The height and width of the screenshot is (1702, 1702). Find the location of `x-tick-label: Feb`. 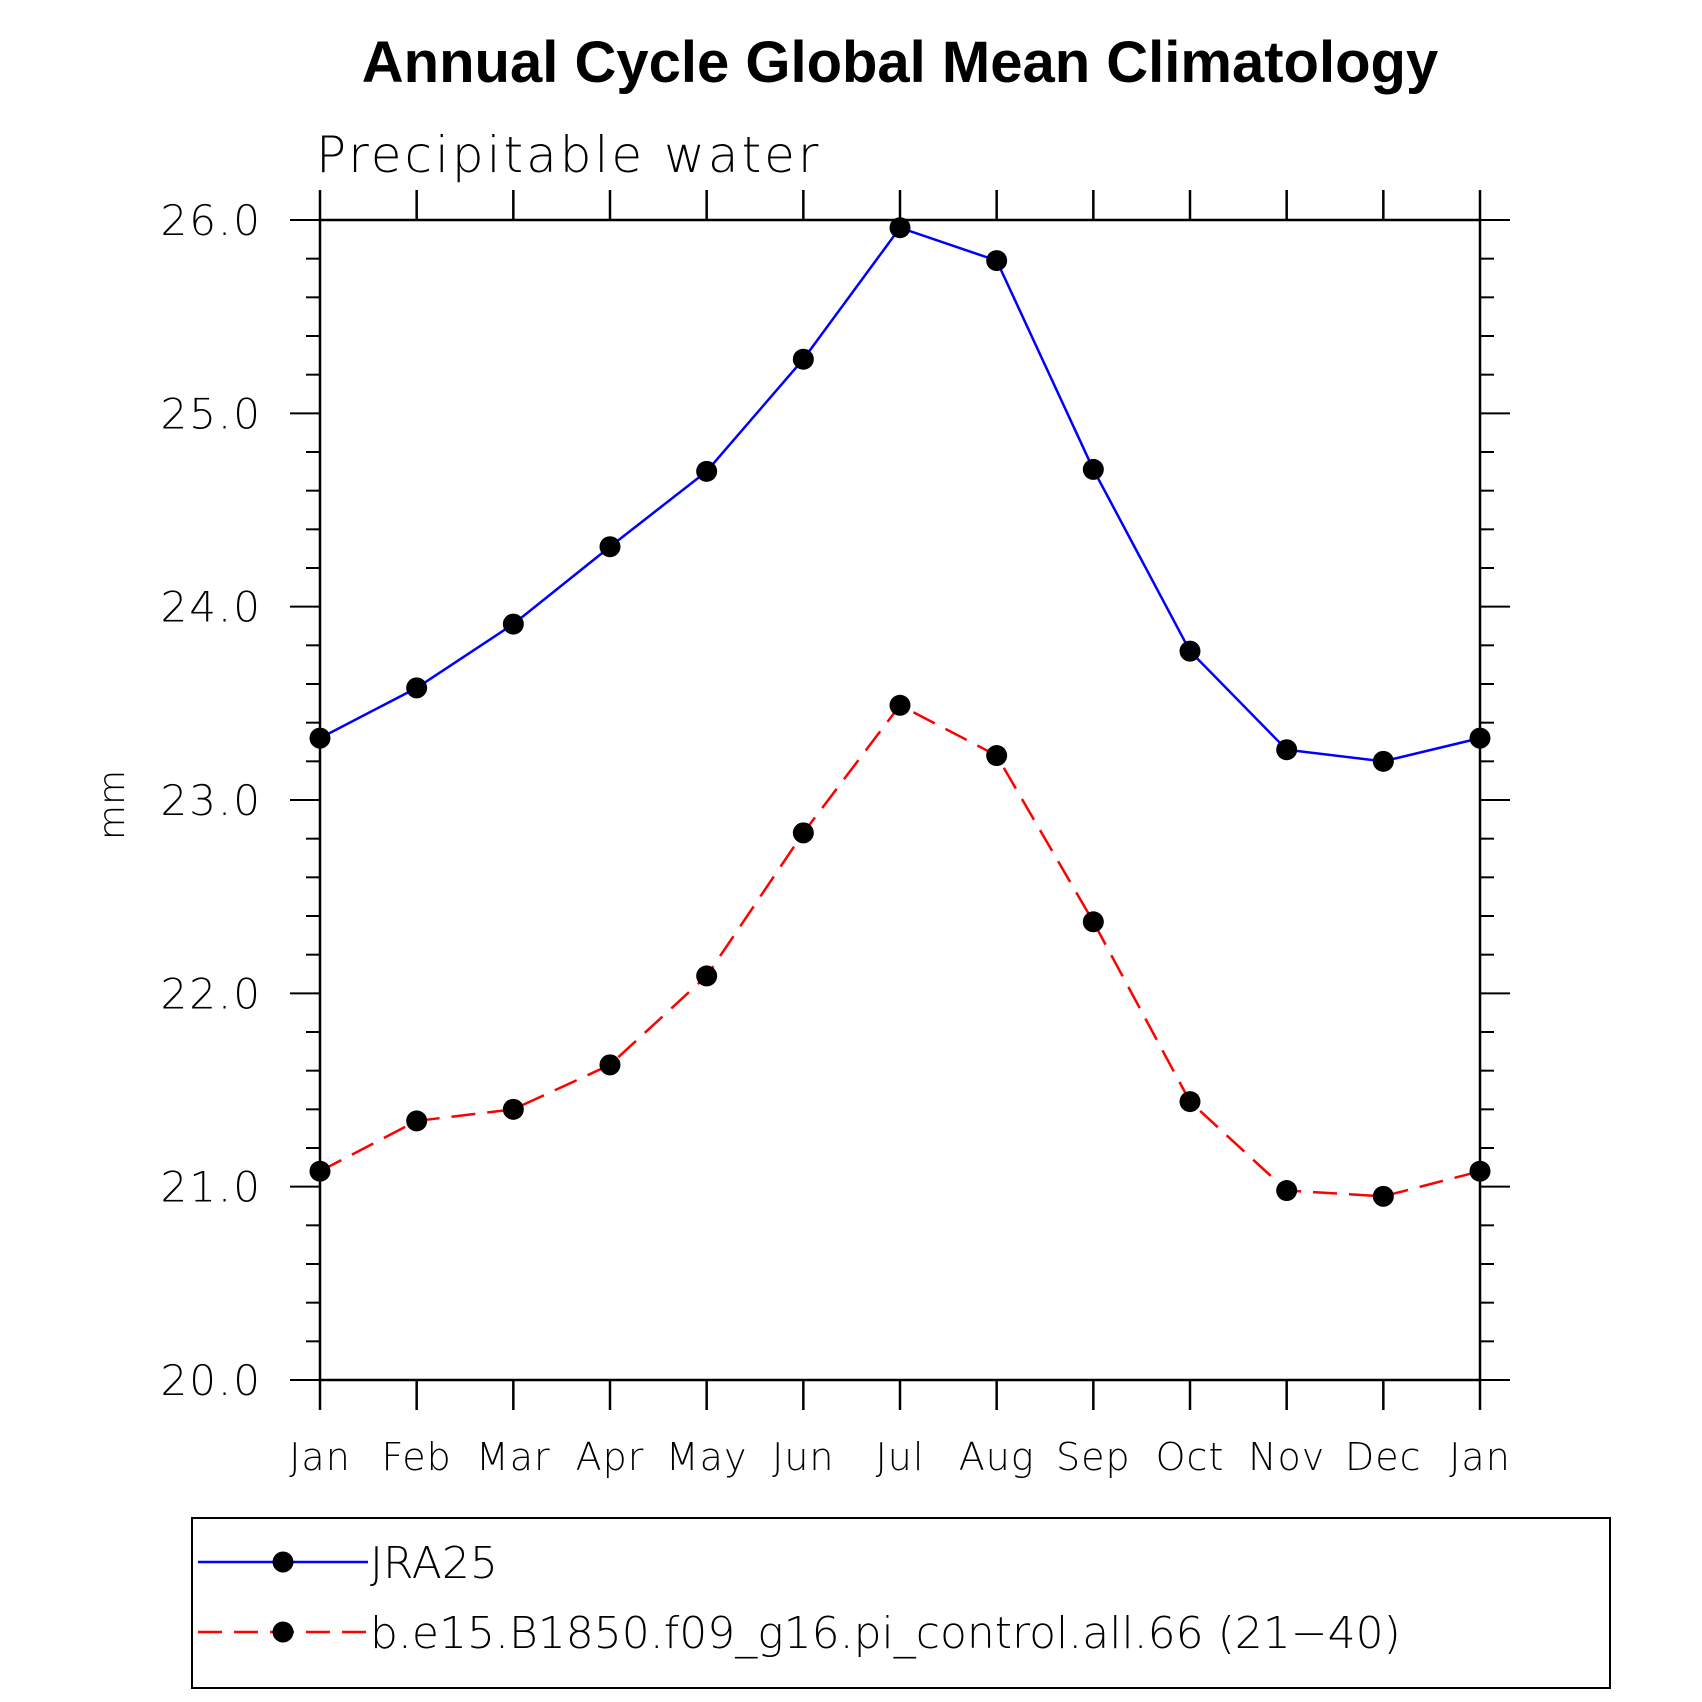

x-tick-label: Feb is located at coordinates (417, 1457).